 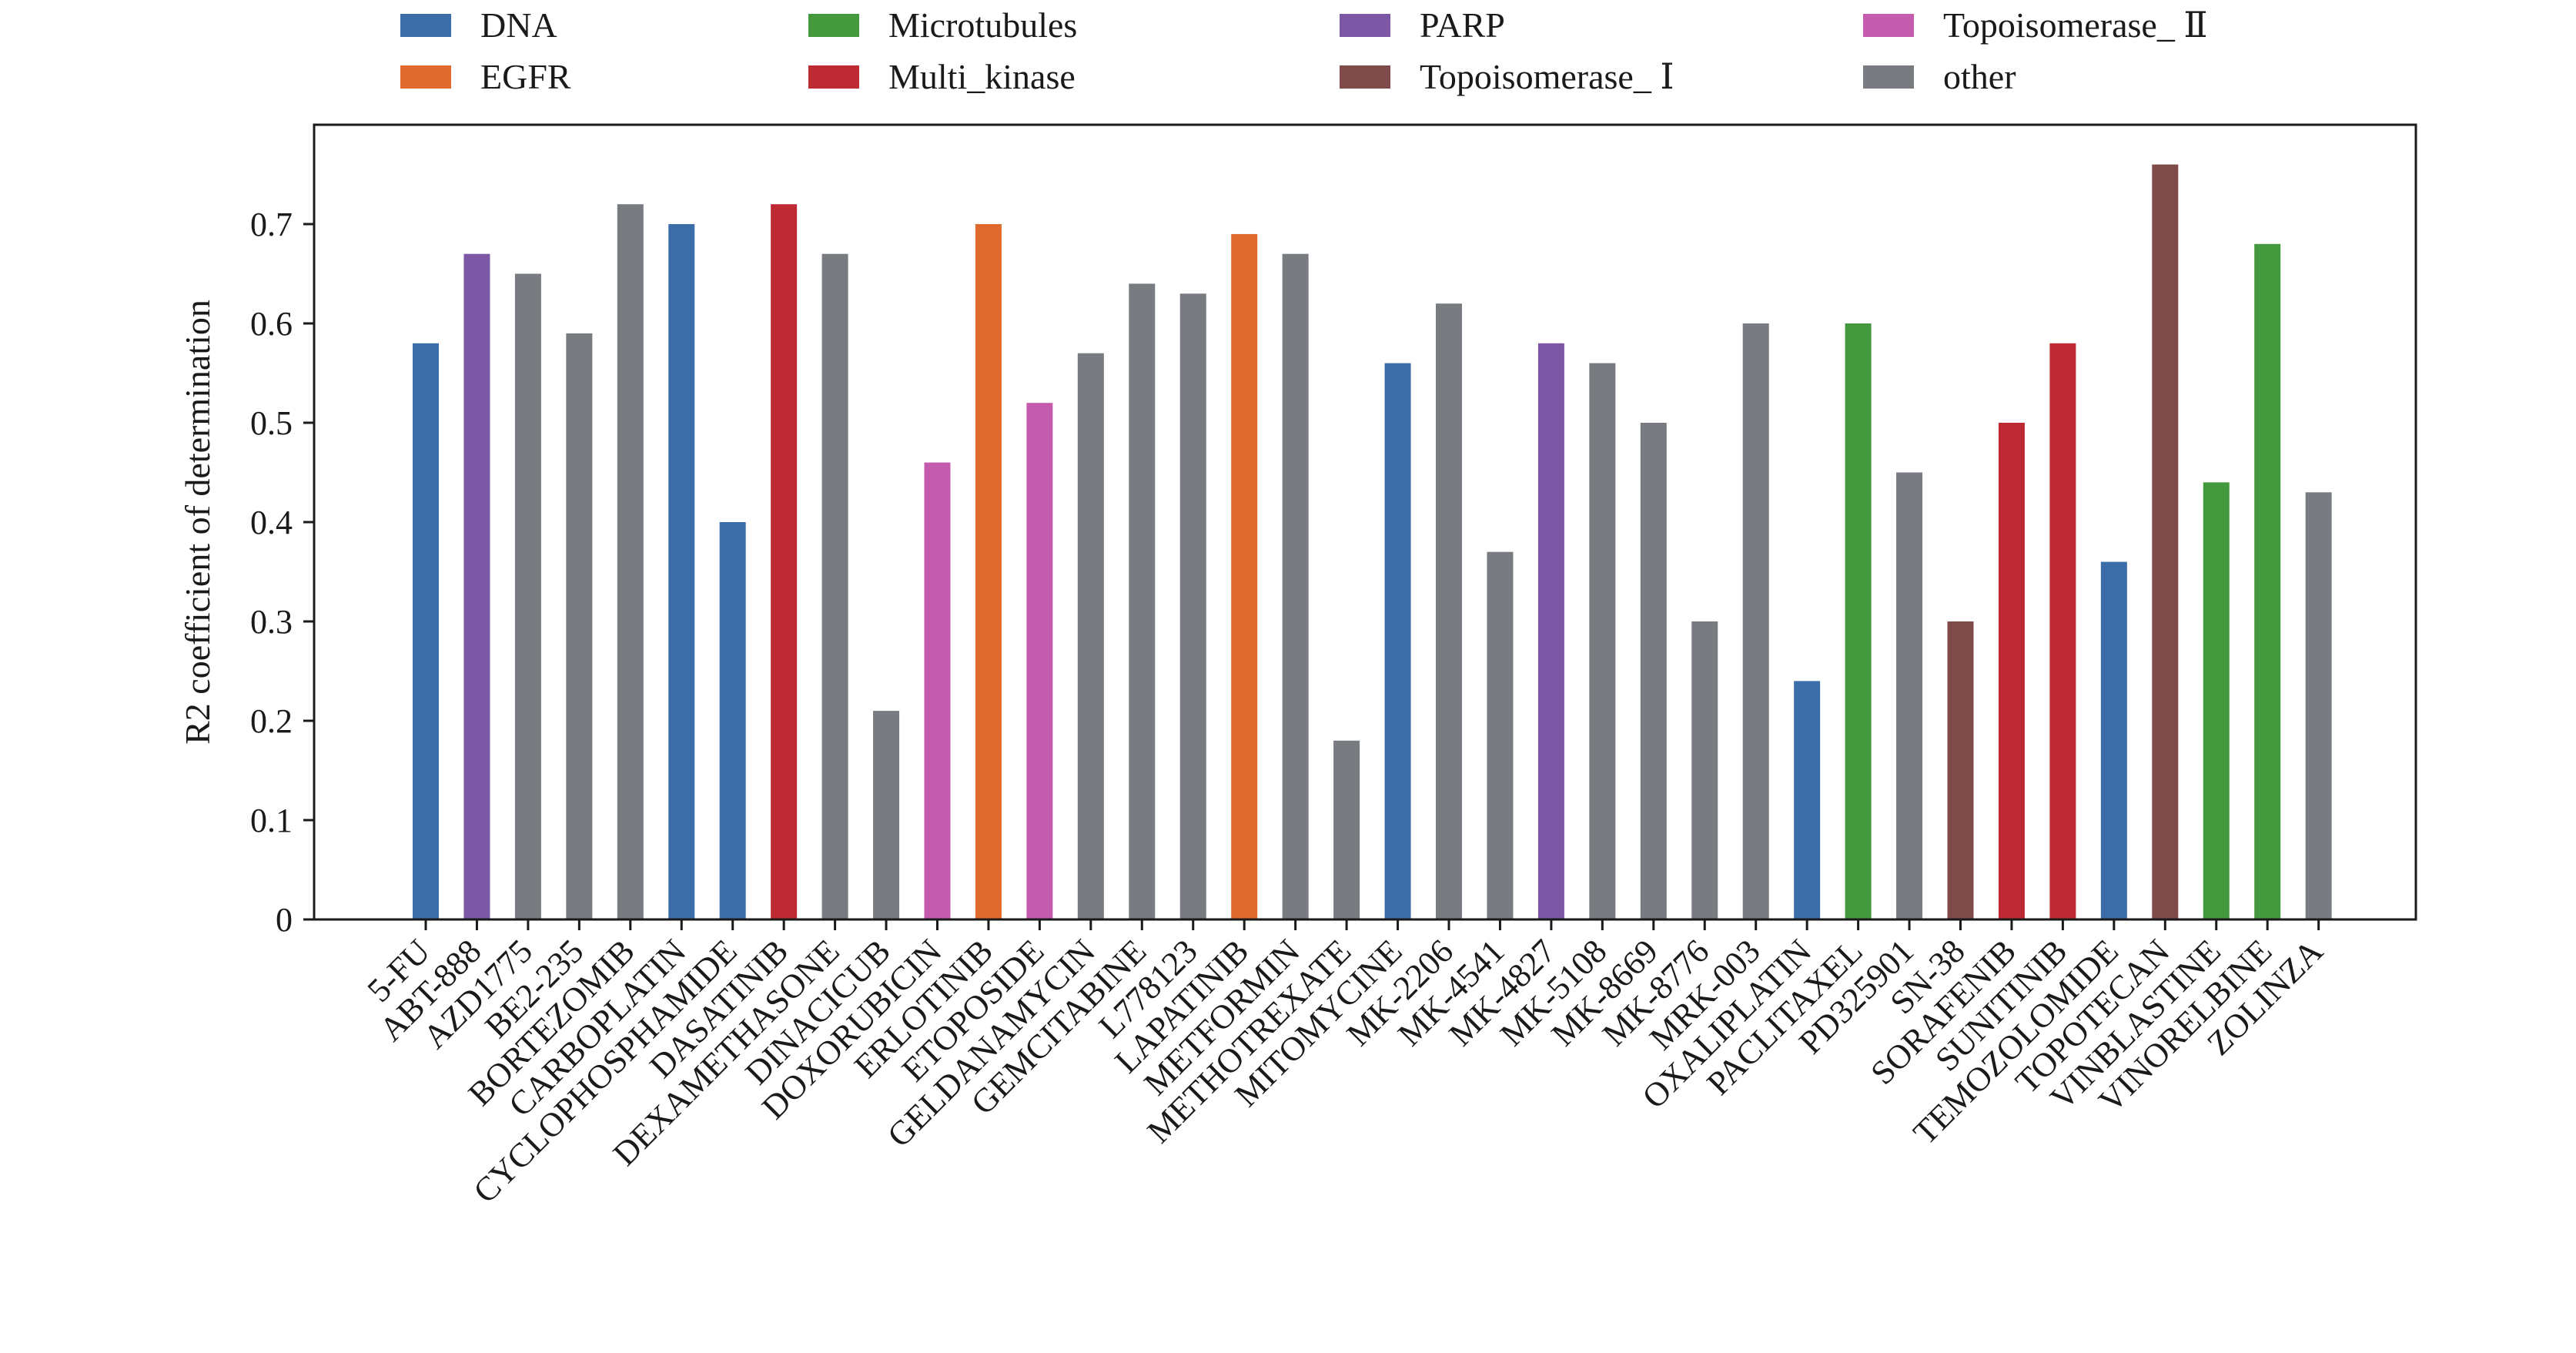 What do you see at coordinates (983, 25) in the screenshot?
I see `legend-label: Microtubules` at bounding box center [983, 25].